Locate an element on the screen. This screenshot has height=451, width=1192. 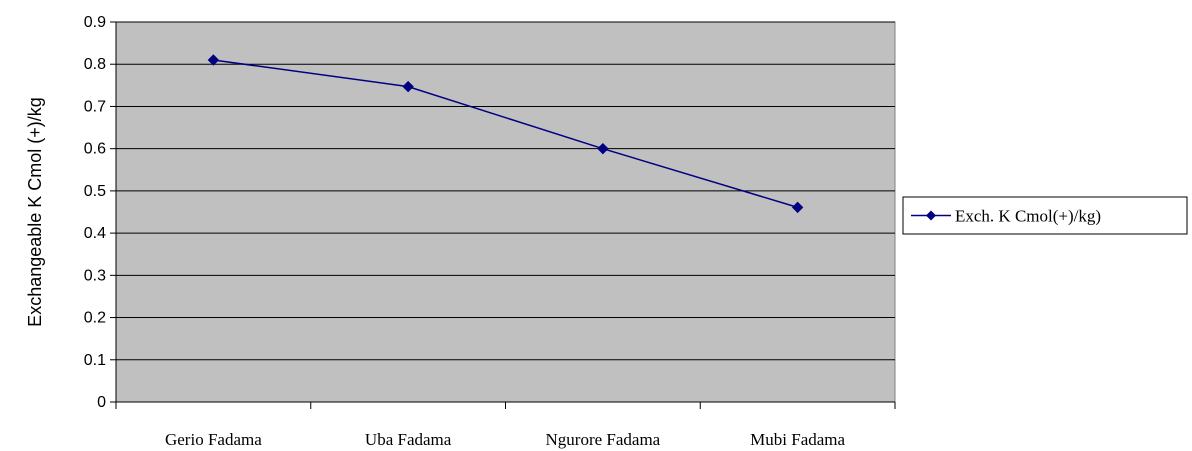
y-tick-label: 0.2 is located at coordinates (95, 318).